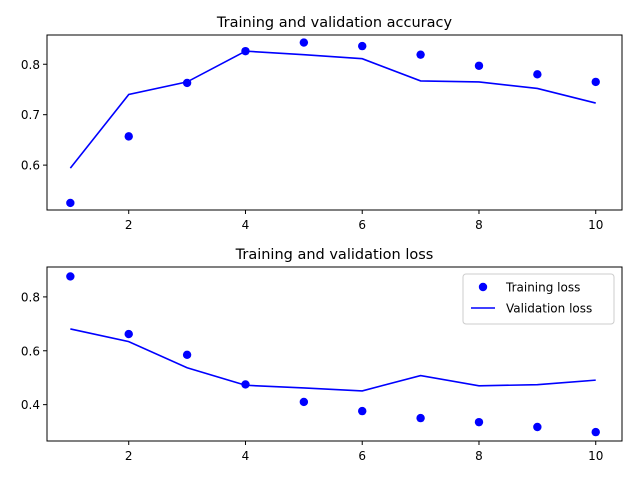 The width and height of the screenshot is (640, 480). I want to click on legend: Training loss Validation loss, so click(538, 299).